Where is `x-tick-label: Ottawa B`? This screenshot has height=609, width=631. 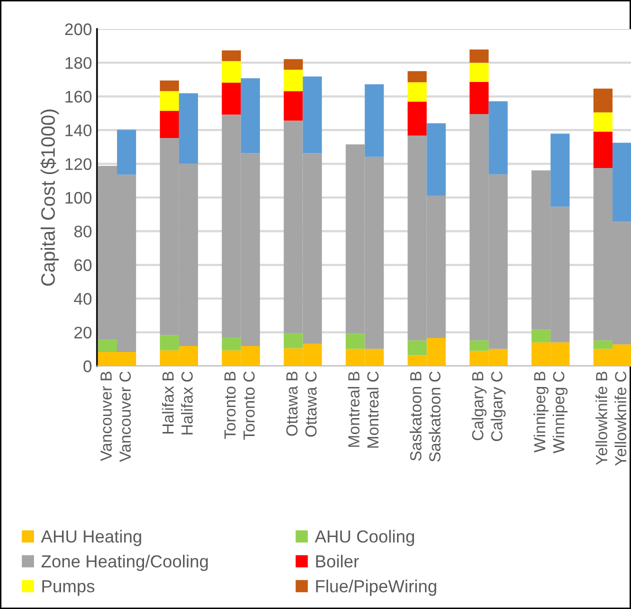
x-tick-label: Ottawa B is located at coordinates (292, 404).